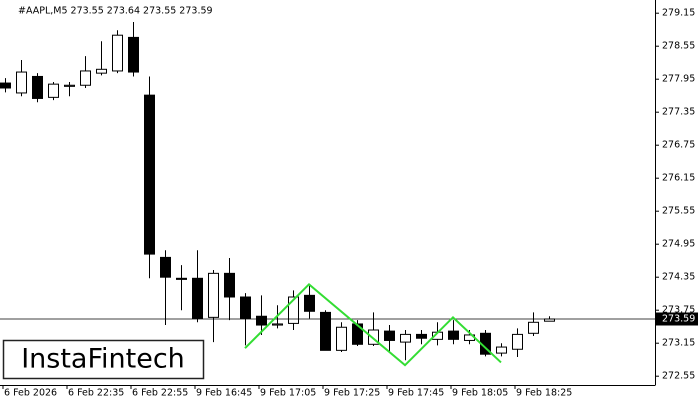 This screenshot has height=400, width=700. What do you see at coordinates (30, 393) in the screenshot?
I see `x-tick-label: 6 Feb 2026` at bounding box center [30, 393].